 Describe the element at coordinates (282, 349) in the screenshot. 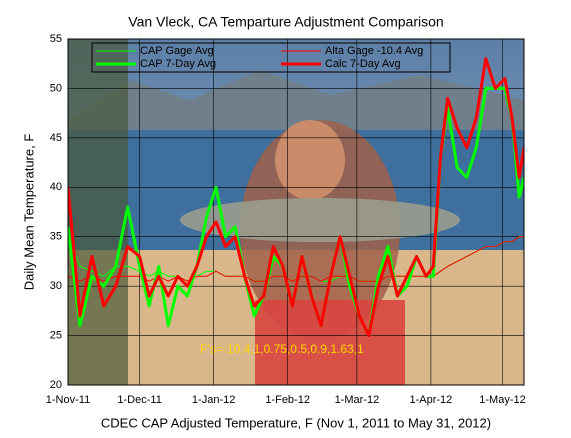

I see `annotation: F's=-10.4,1,0.75,0.5,0.9,1.63,1` at that location.